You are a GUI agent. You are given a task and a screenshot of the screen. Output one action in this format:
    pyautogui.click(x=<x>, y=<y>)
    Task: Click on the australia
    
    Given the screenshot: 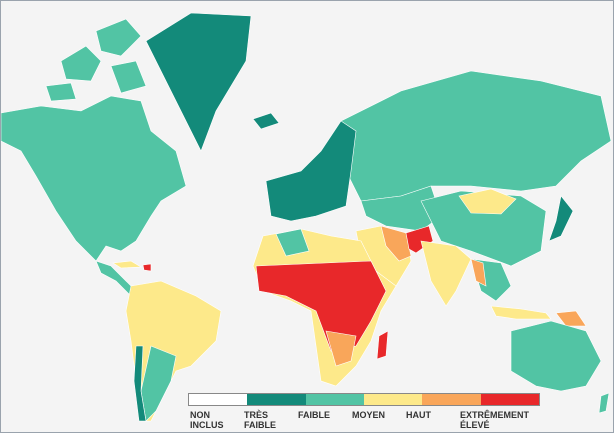 What is the action you would take?
    pyautogui.click(x=556, y=356)
    